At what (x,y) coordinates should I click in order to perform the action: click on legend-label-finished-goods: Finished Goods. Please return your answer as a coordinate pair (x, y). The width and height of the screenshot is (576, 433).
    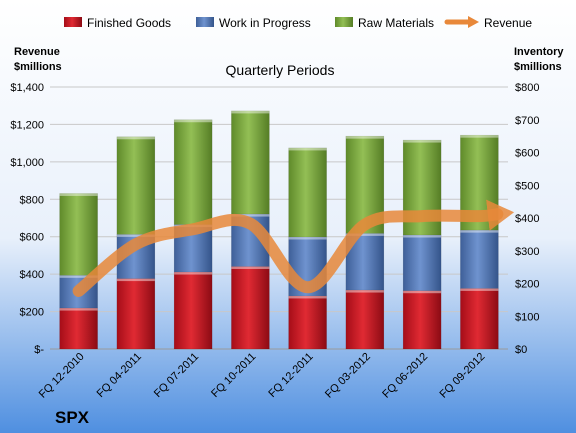
    Looking at the image, I should click on (129, 23).